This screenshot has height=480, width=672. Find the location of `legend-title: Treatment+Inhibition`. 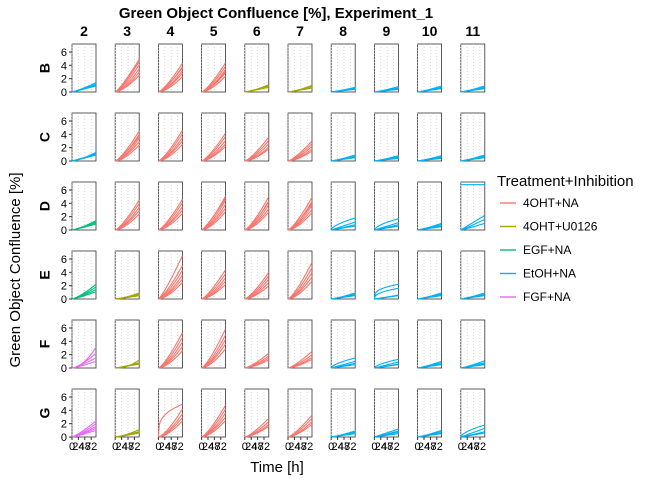

legend-title: Treatment+Inhibition is located at coordinates (565, 181).